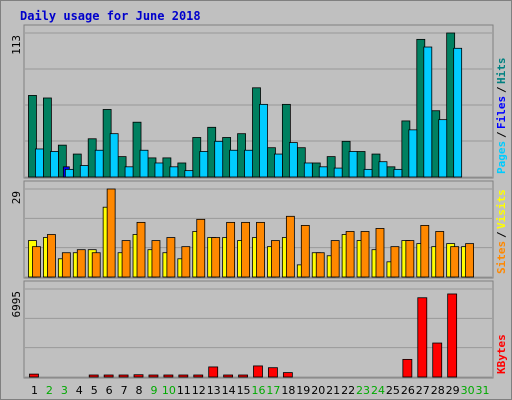 The width and height of the screenshot is (512, 400). I want to click on day-label-8: 8, so click(139, 390).